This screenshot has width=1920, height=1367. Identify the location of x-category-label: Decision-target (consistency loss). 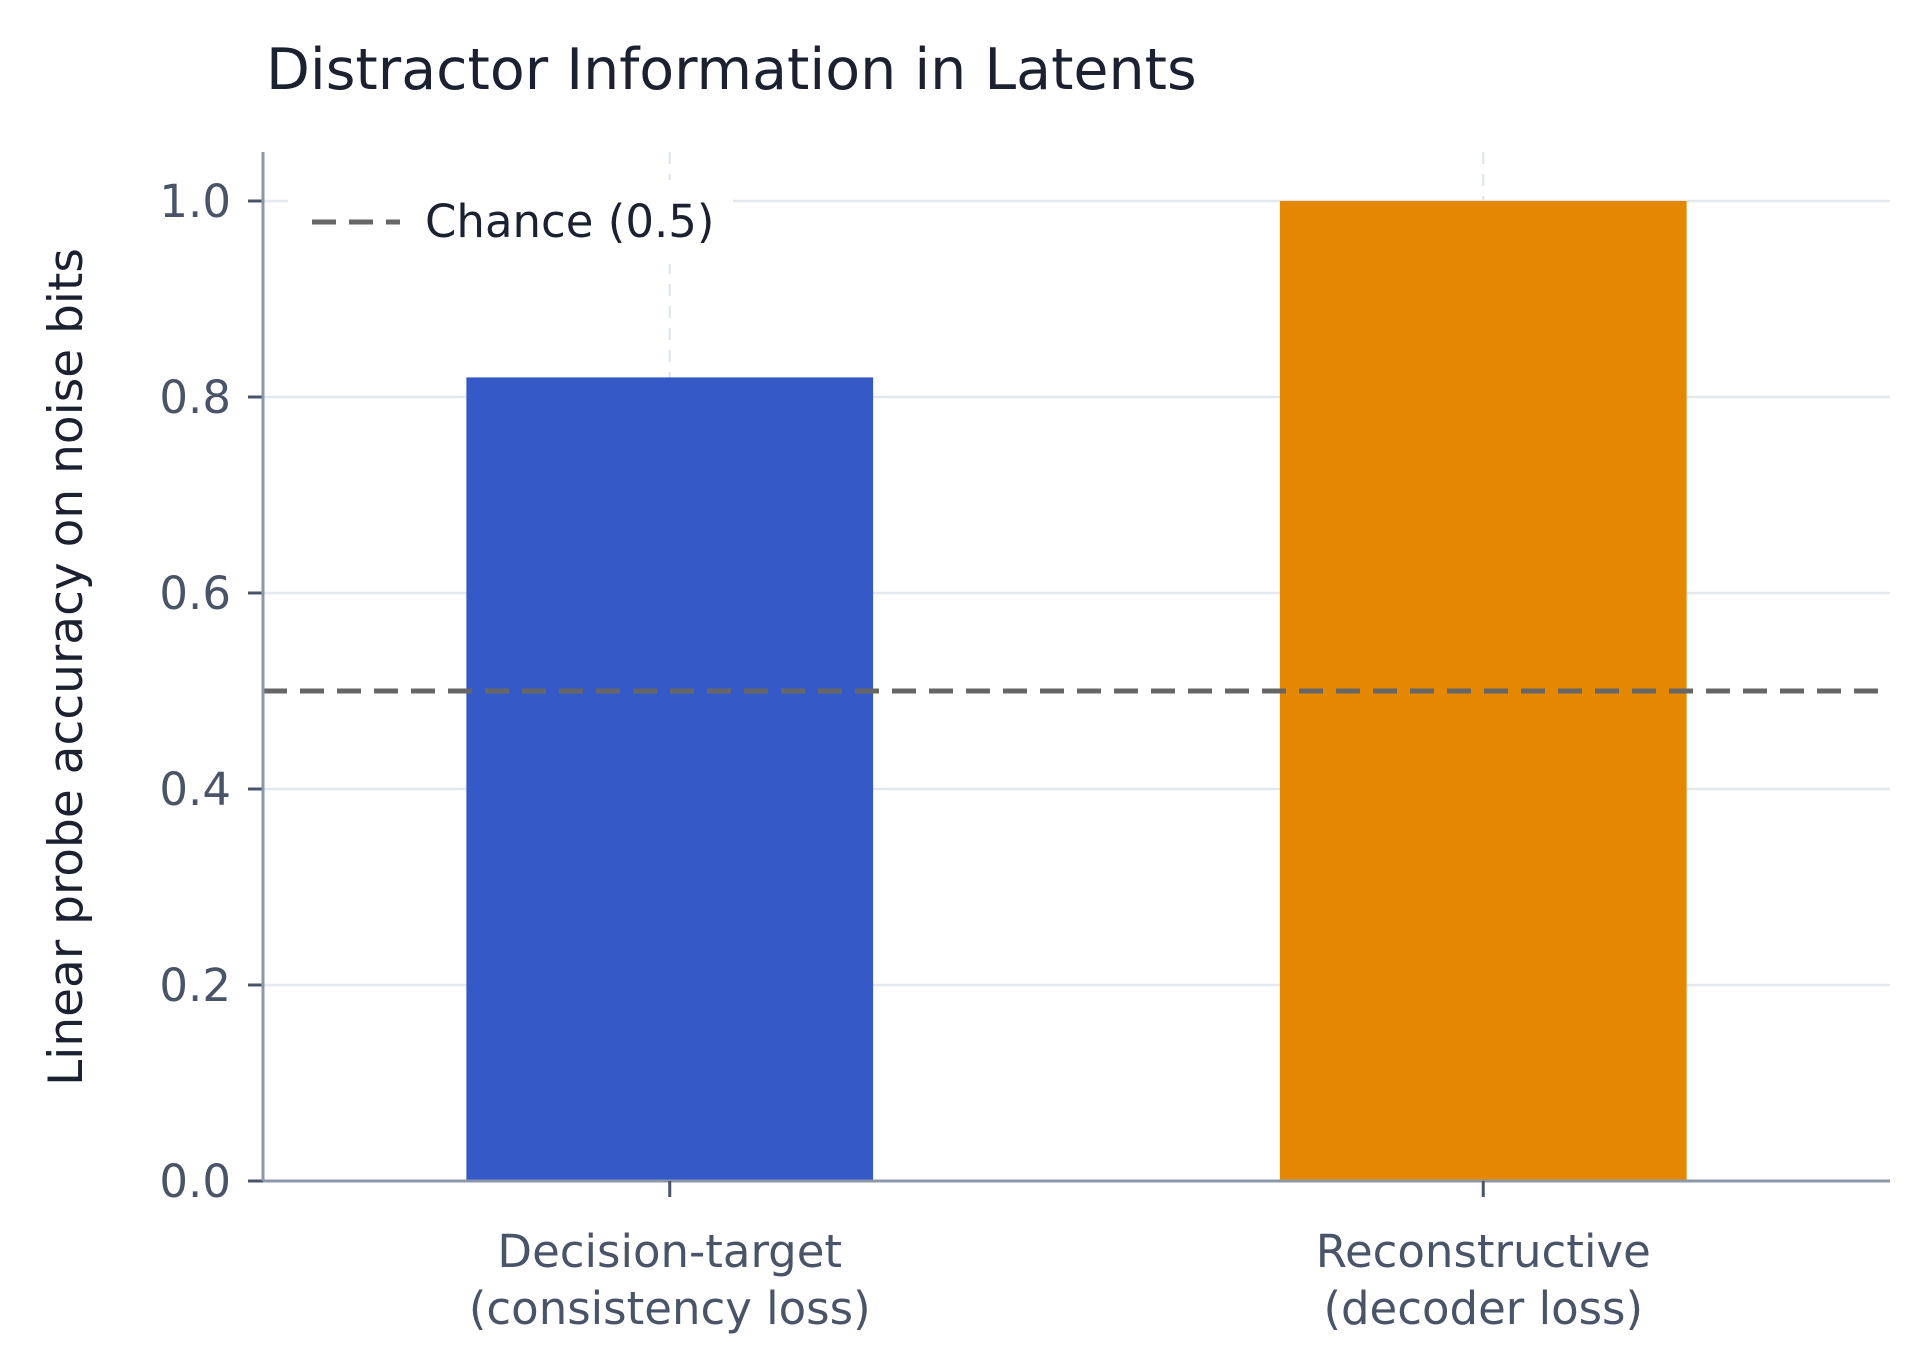
(670, 1280).